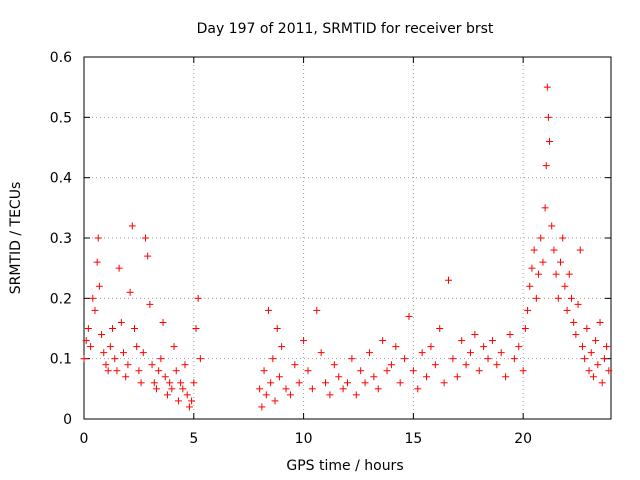 The height and width of the screenshot is (480, 640). I want to click on x-axis-label: GPS time / hours, so click(344, 466).